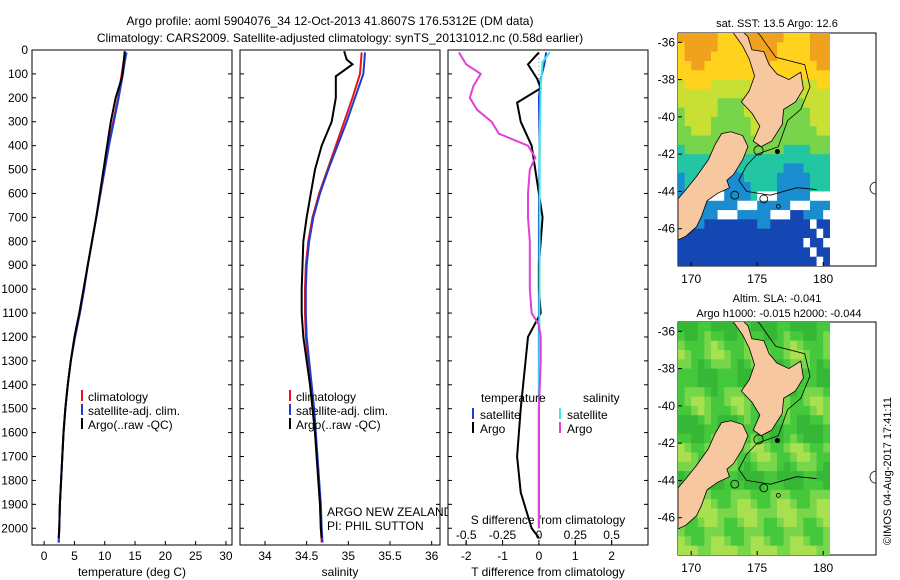  Describe the element at coordinates (539, 556) in the screenshot. I see `difference-xtick-label: 0` at that location.